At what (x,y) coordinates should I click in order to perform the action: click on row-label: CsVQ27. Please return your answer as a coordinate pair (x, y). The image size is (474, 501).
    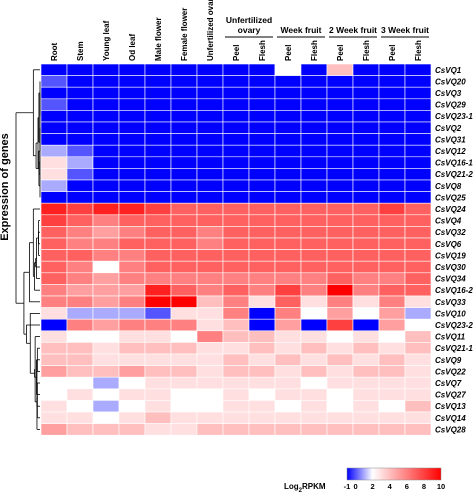
    Looking at the image, I should click on (450, 395).